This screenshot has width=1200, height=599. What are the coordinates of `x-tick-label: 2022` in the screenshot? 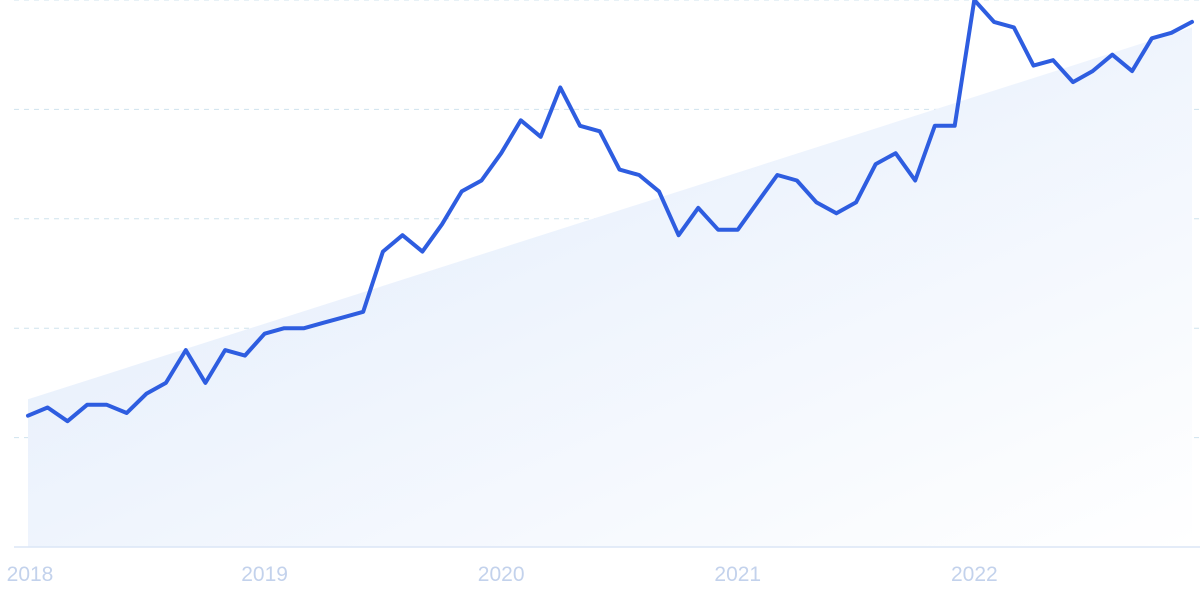 It's located at (974, 574).